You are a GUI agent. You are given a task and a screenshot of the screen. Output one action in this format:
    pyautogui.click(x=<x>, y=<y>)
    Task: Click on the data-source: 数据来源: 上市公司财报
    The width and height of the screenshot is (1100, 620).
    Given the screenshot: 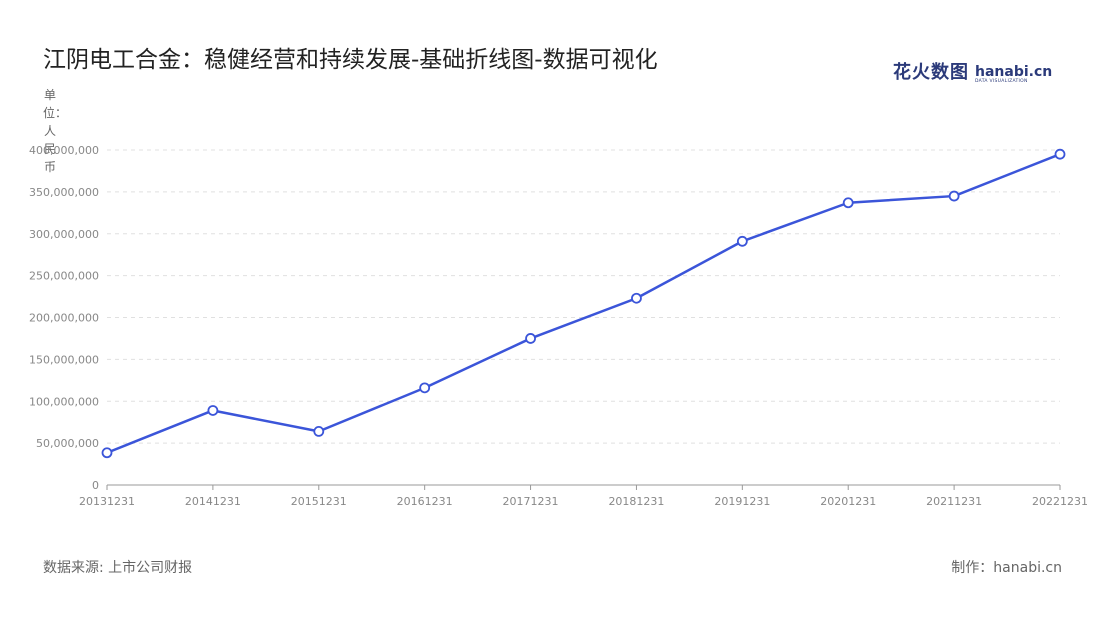 What is the action you would take?
    pyautogui.click(x=118, y=568)
    